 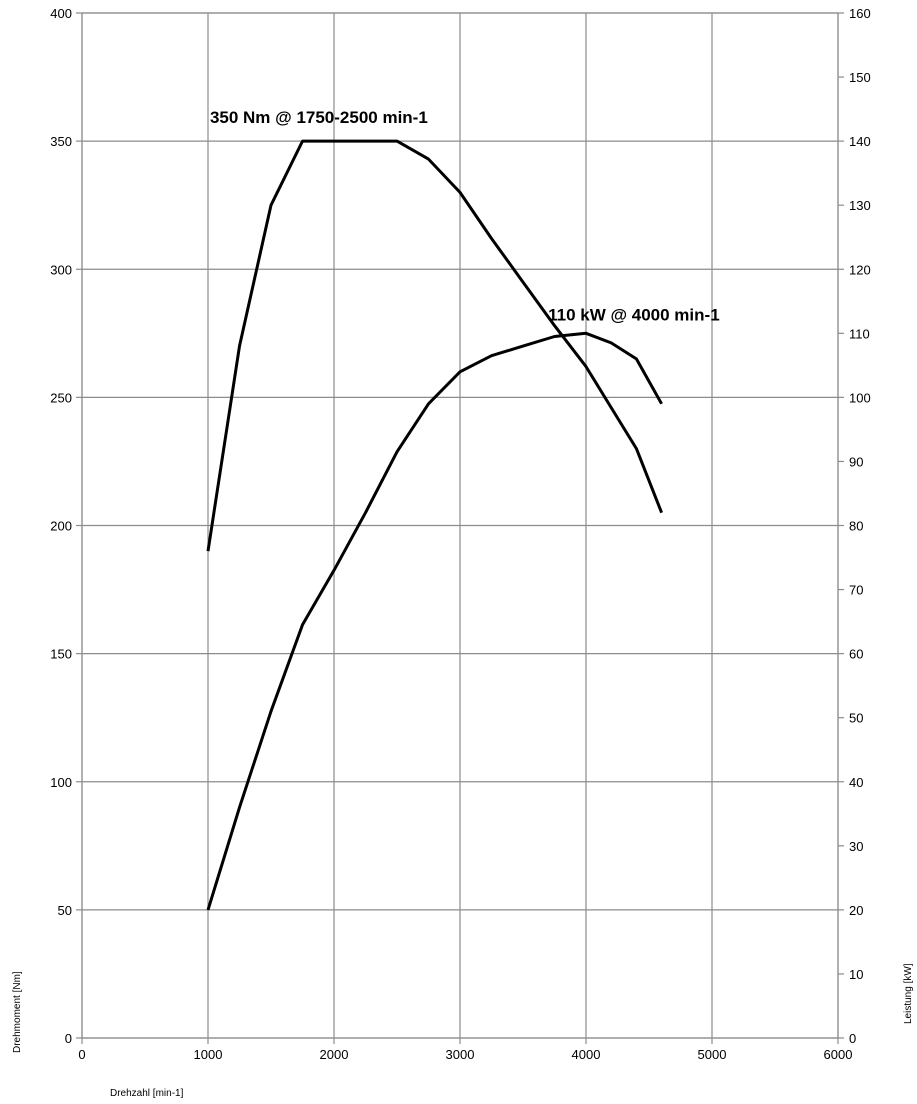 What do you see at coordinates (61, 13) in the screenshot?
I see `y-left-tick-label: 400` at bounding box center [61, 13].